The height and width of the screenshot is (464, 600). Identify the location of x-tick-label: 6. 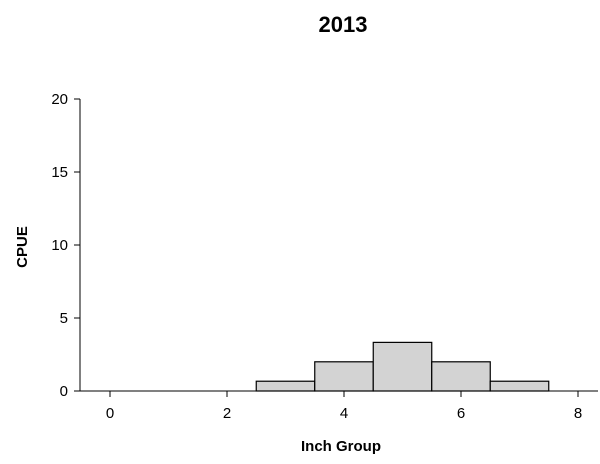
(461, 413).